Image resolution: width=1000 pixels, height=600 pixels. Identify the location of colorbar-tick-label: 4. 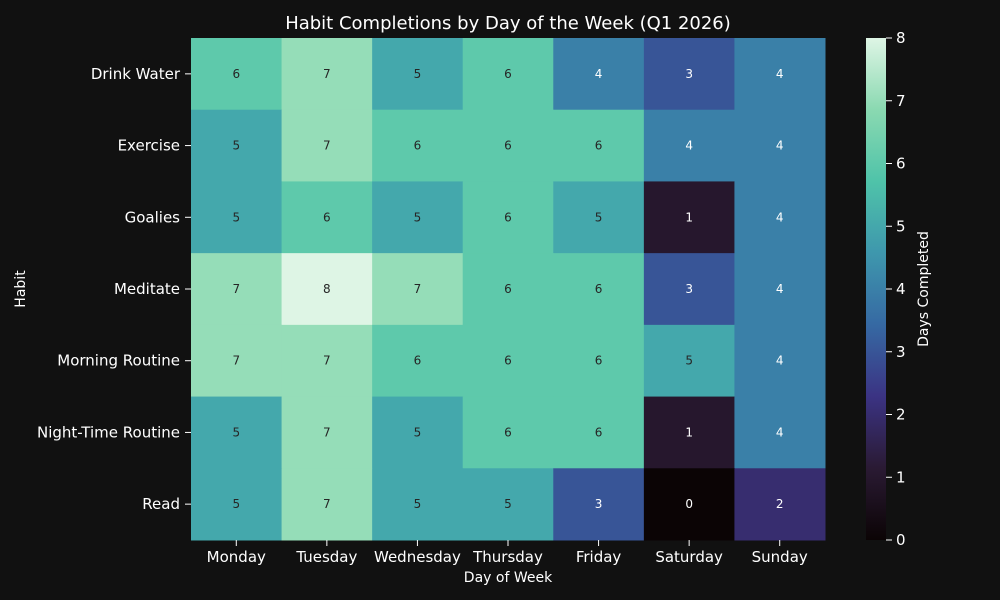
(901, 289).